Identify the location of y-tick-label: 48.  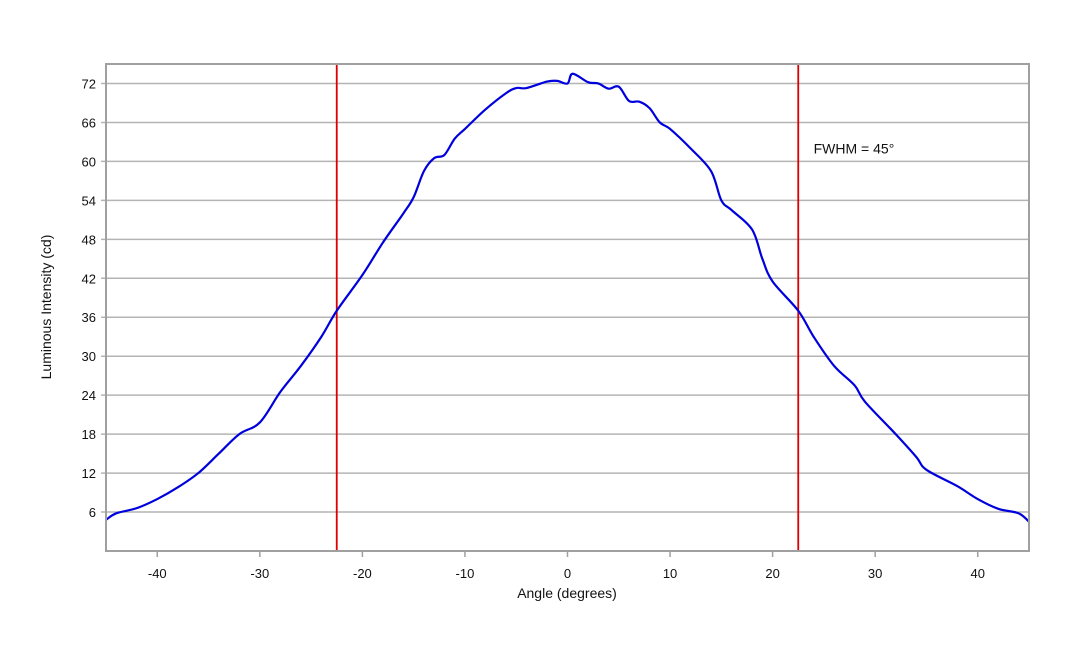
(89, 239).